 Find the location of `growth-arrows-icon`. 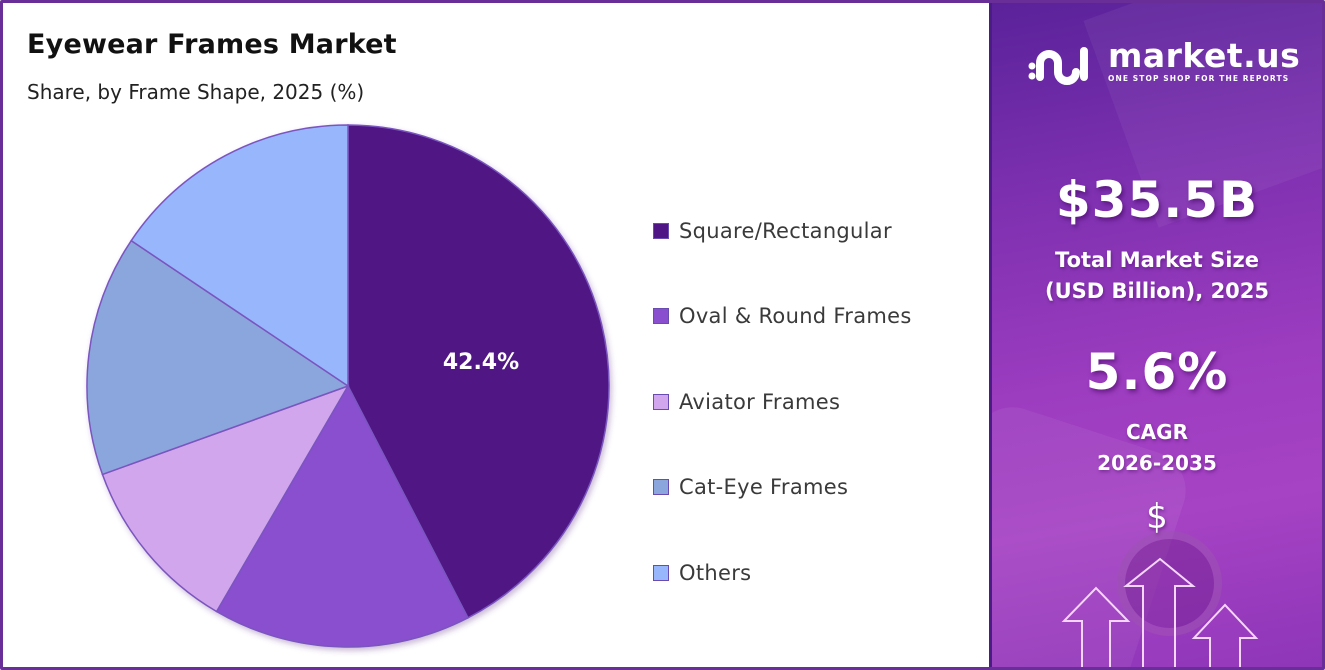

growth-arrows-icon is located at coordinates (1160, 612).